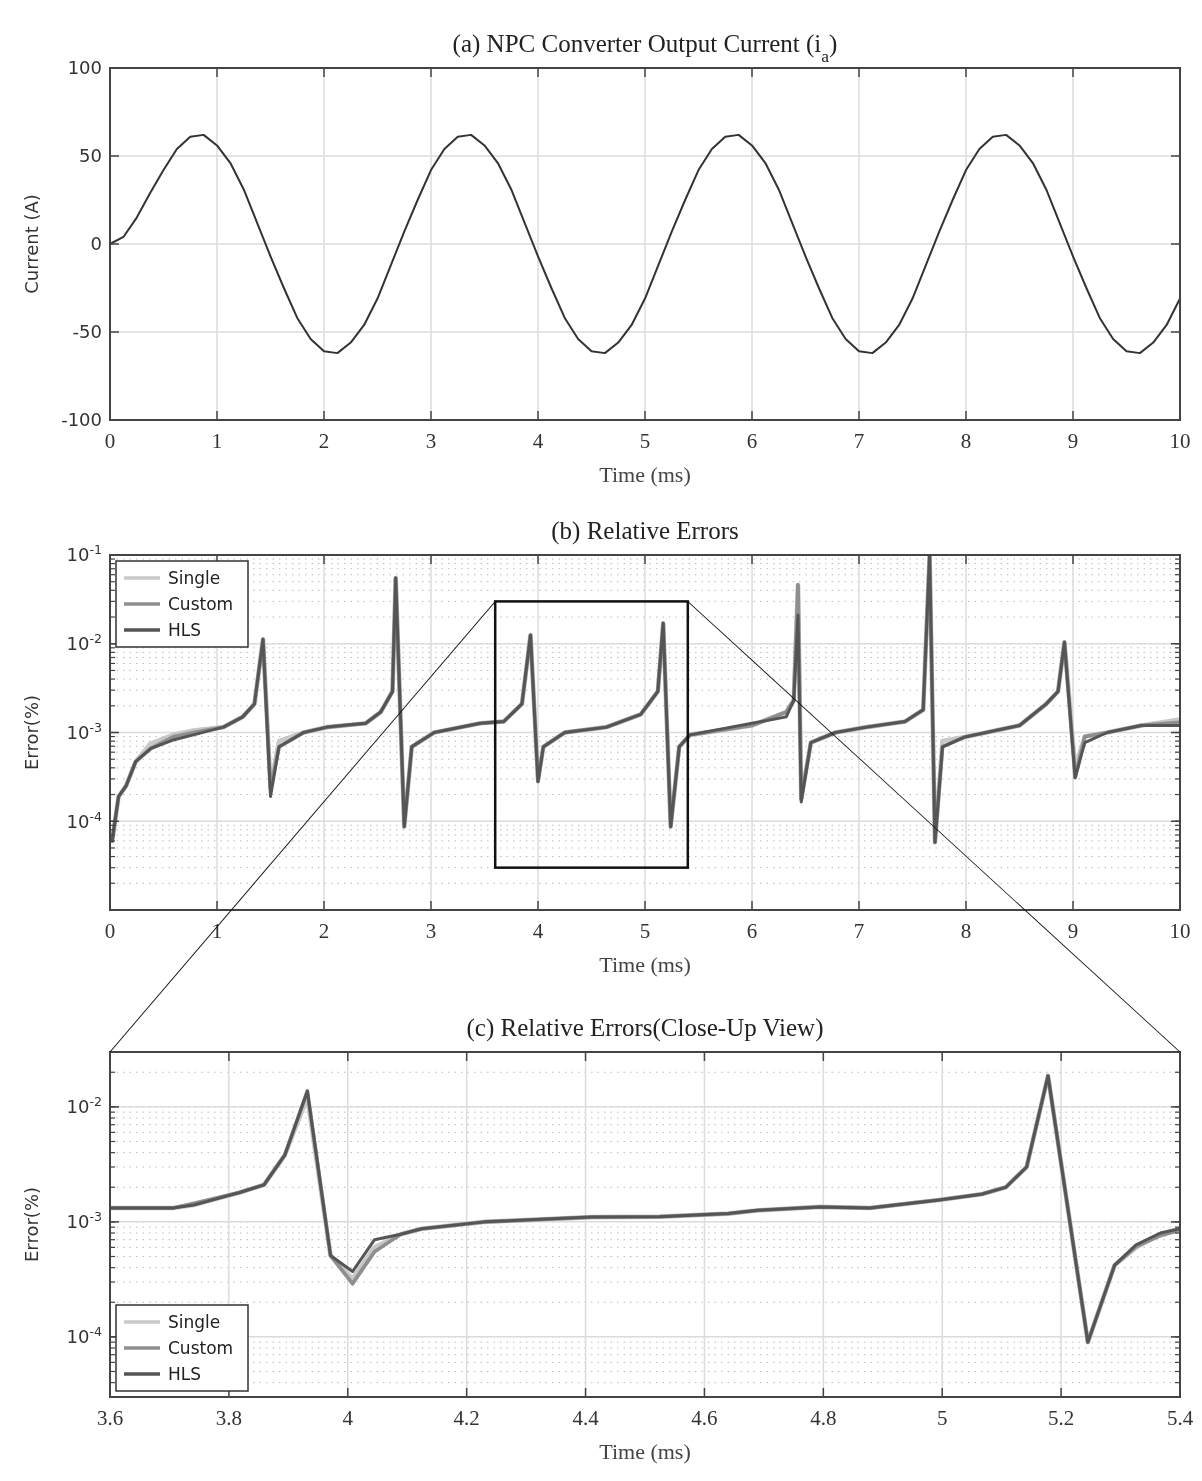 The image size is (1202, 1481). What do you see at coordinates (1180, 1418) in the screenshot?
I see `x-tick-label: 5.4` at bounding box center [1180, 1418].